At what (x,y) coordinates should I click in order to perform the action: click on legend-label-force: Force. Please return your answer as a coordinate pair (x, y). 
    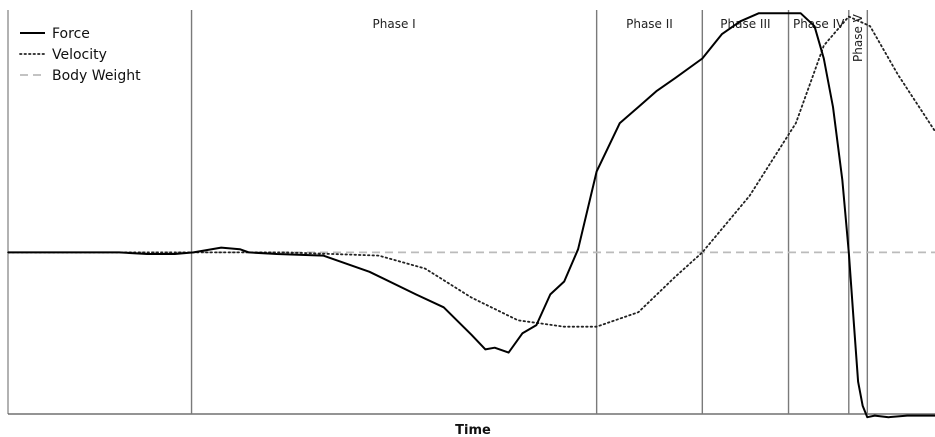
    Looking at the image, I should click on (71, 34).